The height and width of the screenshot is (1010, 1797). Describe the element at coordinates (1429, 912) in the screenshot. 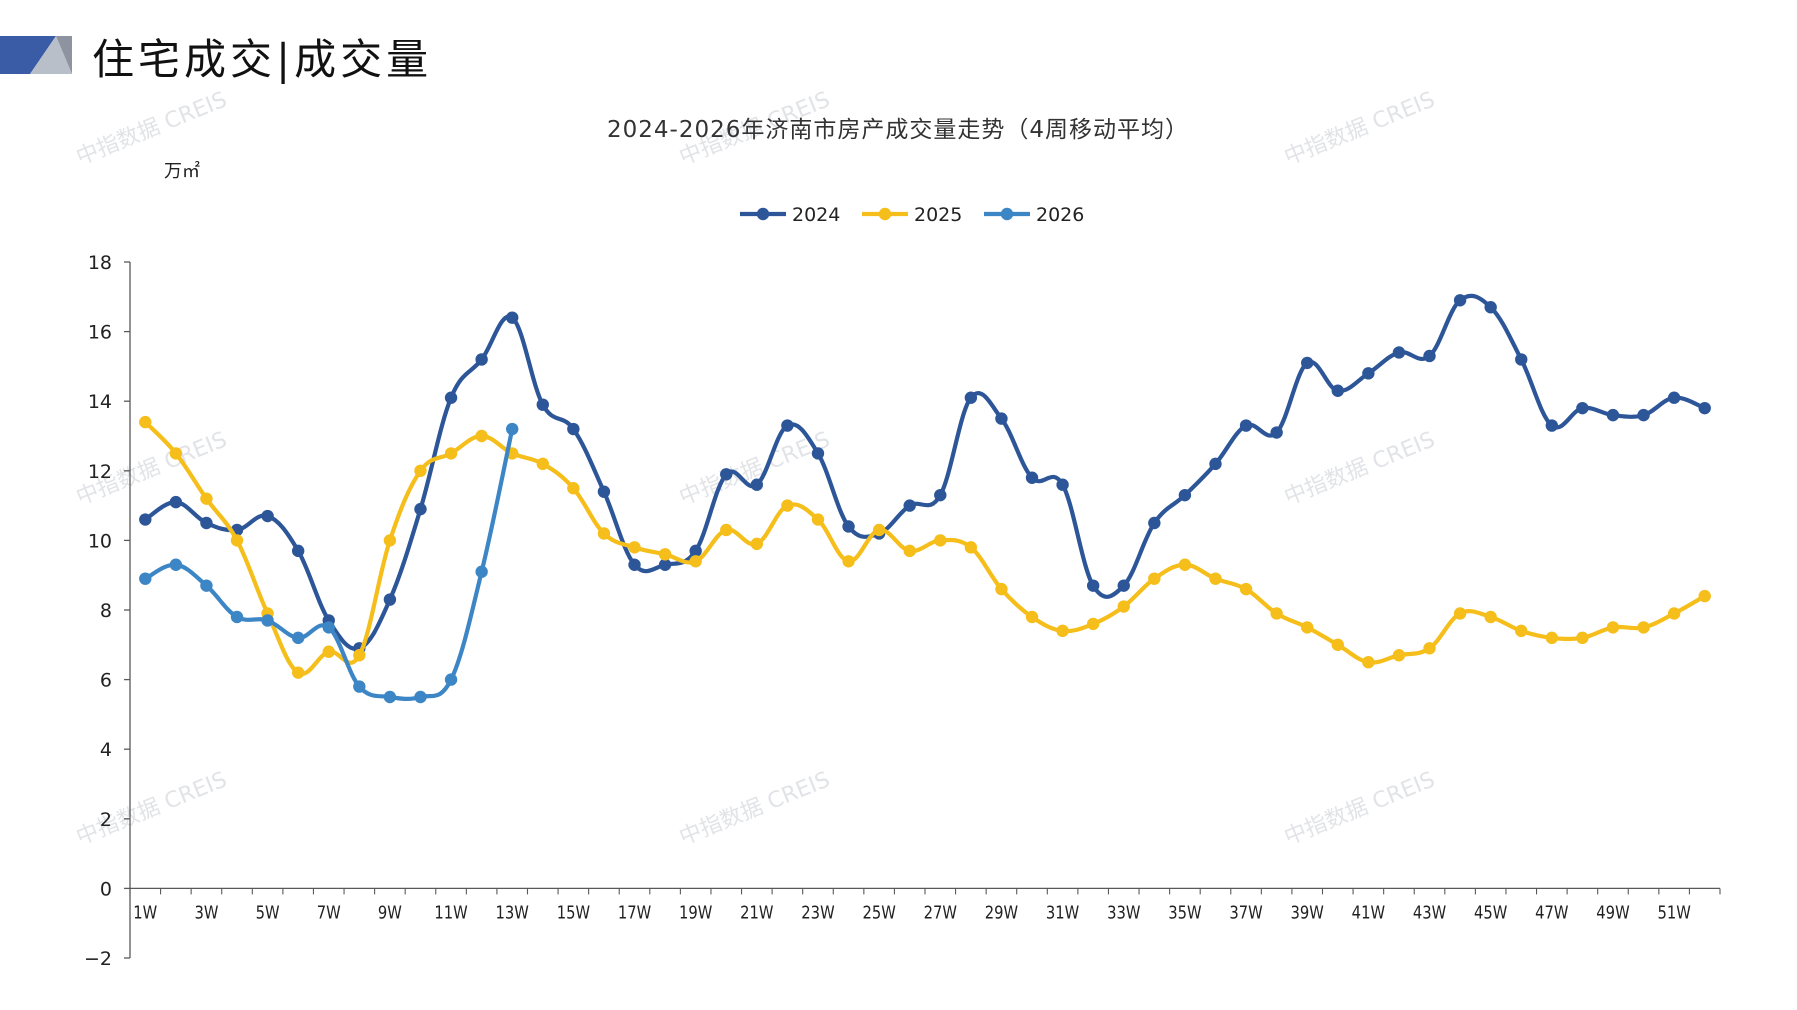

I see `x-tick-label: 43W` at that location.